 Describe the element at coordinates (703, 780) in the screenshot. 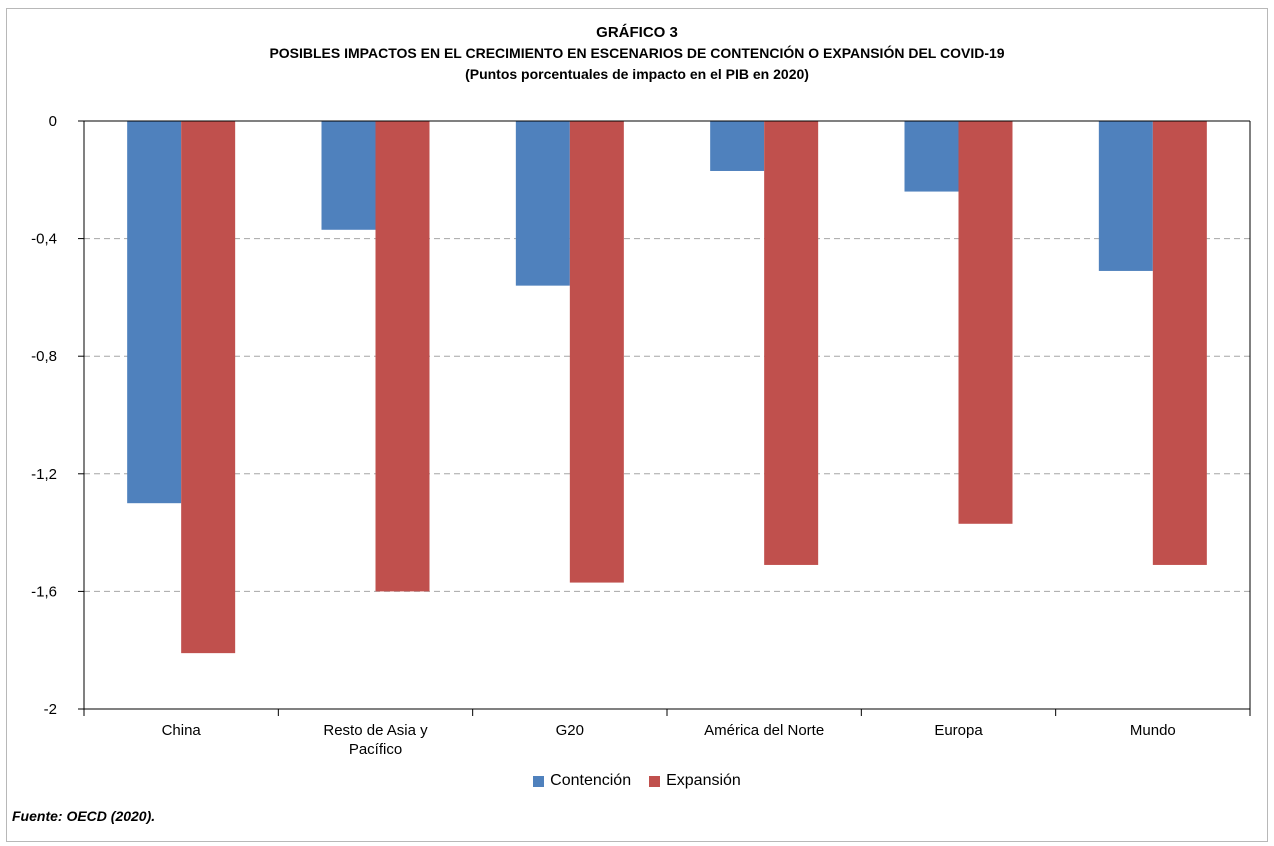

I see `legend-label-expansion: Expansión` at that location.